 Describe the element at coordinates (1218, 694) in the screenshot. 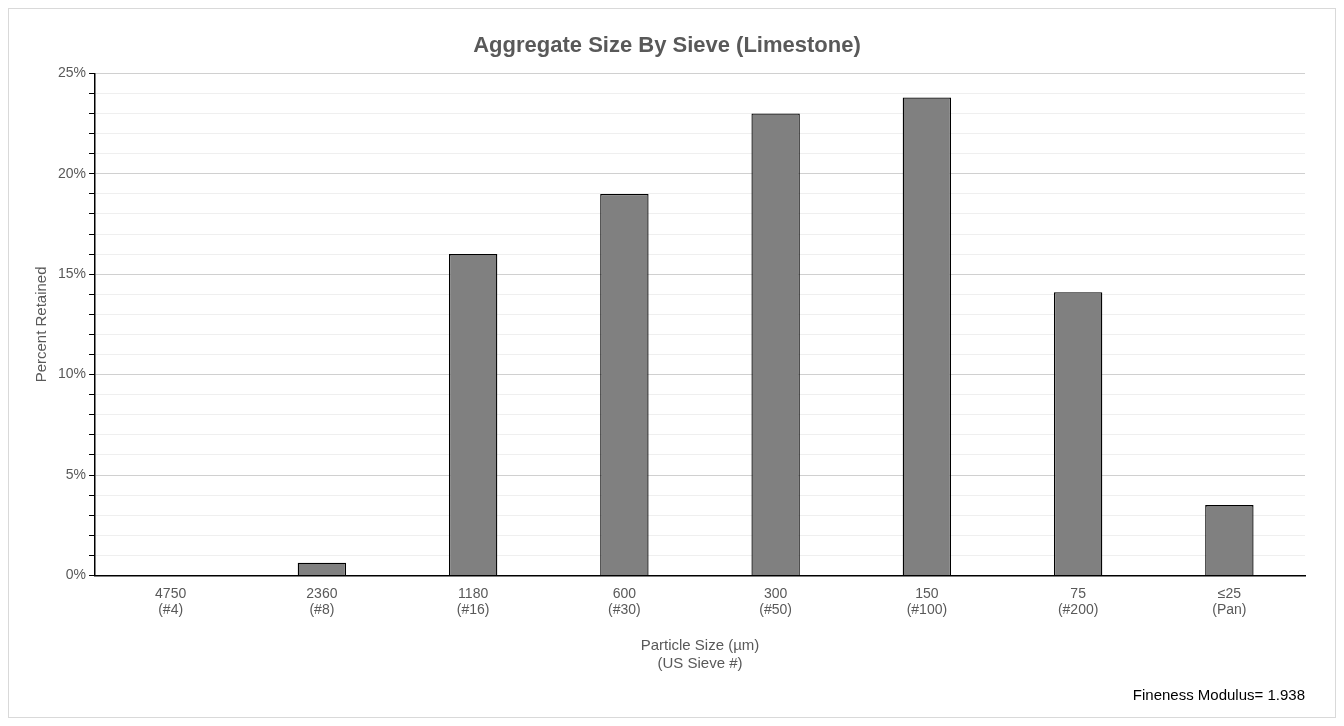

I see `text: Fineness Modulus= 1.938` at that location.